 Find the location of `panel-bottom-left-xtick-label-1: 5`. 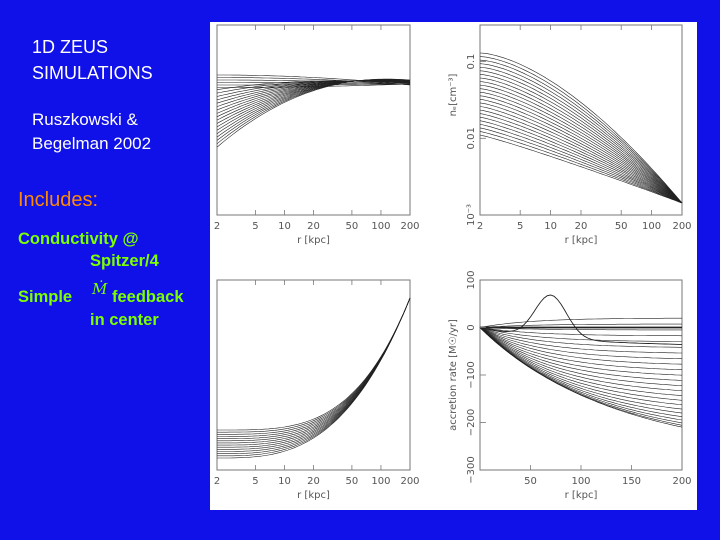

panel-bottom-left-xtick-label-1: 5 is located at coordinates (255, 481).